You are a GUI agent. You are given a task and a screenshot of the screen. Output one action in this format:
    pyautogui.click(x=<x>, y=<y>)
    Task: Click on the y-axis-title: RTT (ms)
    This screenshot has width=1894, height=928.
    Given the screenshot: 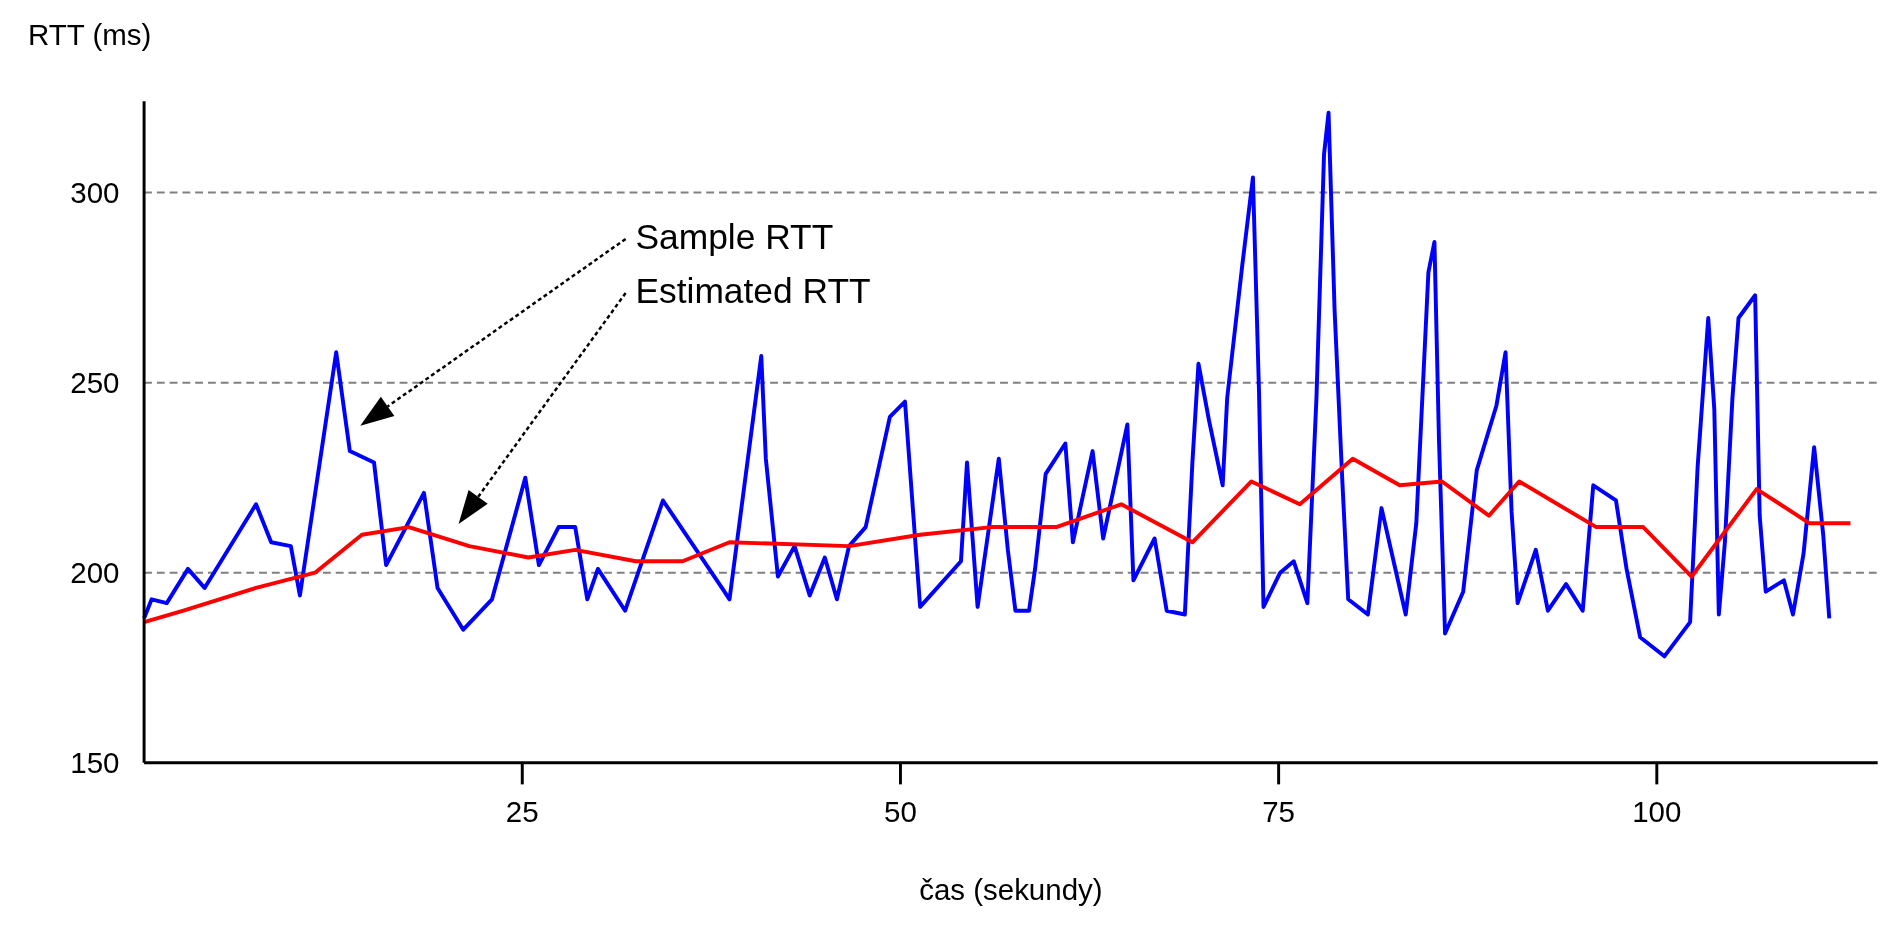 What is the action you would take?
    pyautogui.click(x=90, y=35)
    